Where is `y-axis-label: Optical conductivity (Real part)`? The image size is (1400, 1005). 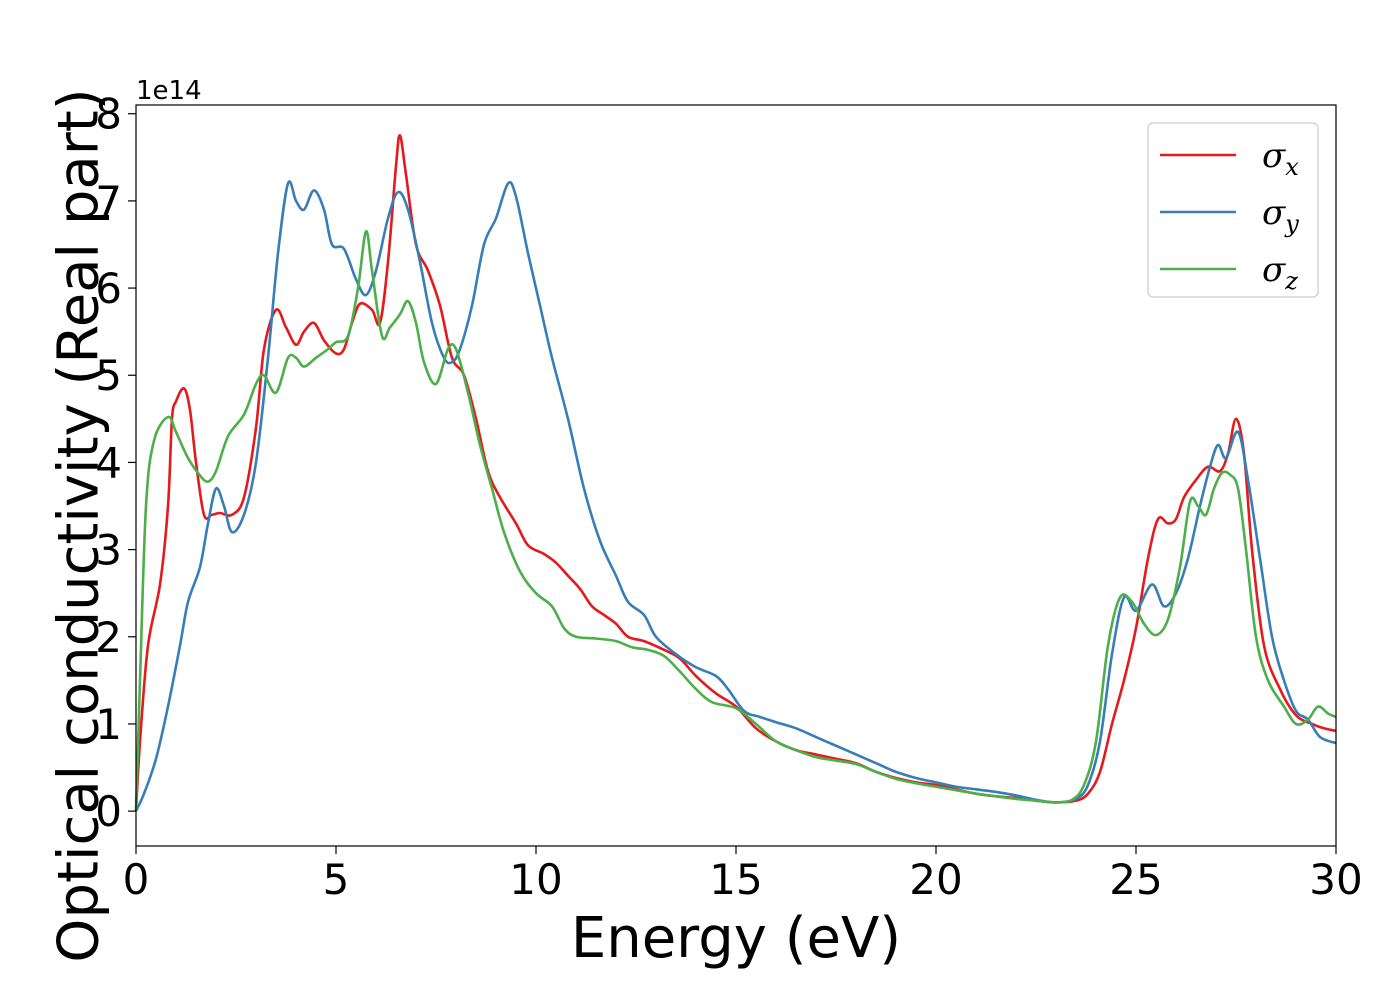 y-axis-label: Optical conductivity (Real part) is located at coordinates (79, 525).